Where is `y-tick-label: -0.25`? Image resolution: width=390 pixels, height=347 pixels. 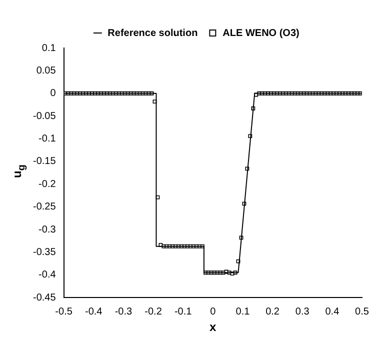 y-tick-label: -0.25 is located at coordinates (44, 207).